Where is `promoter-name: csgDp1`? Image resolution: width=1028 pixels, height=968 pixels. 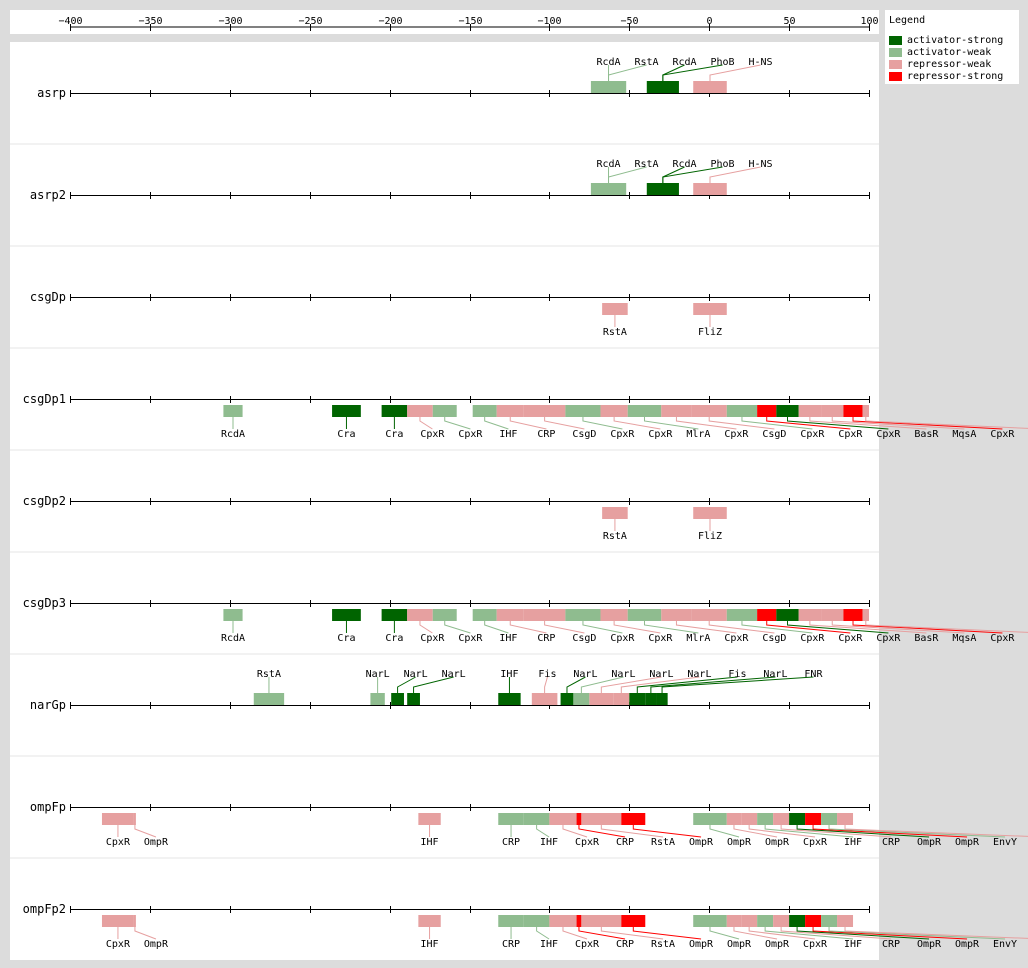
promoter-name: csgDp1 is located at coordinates (44, 399).